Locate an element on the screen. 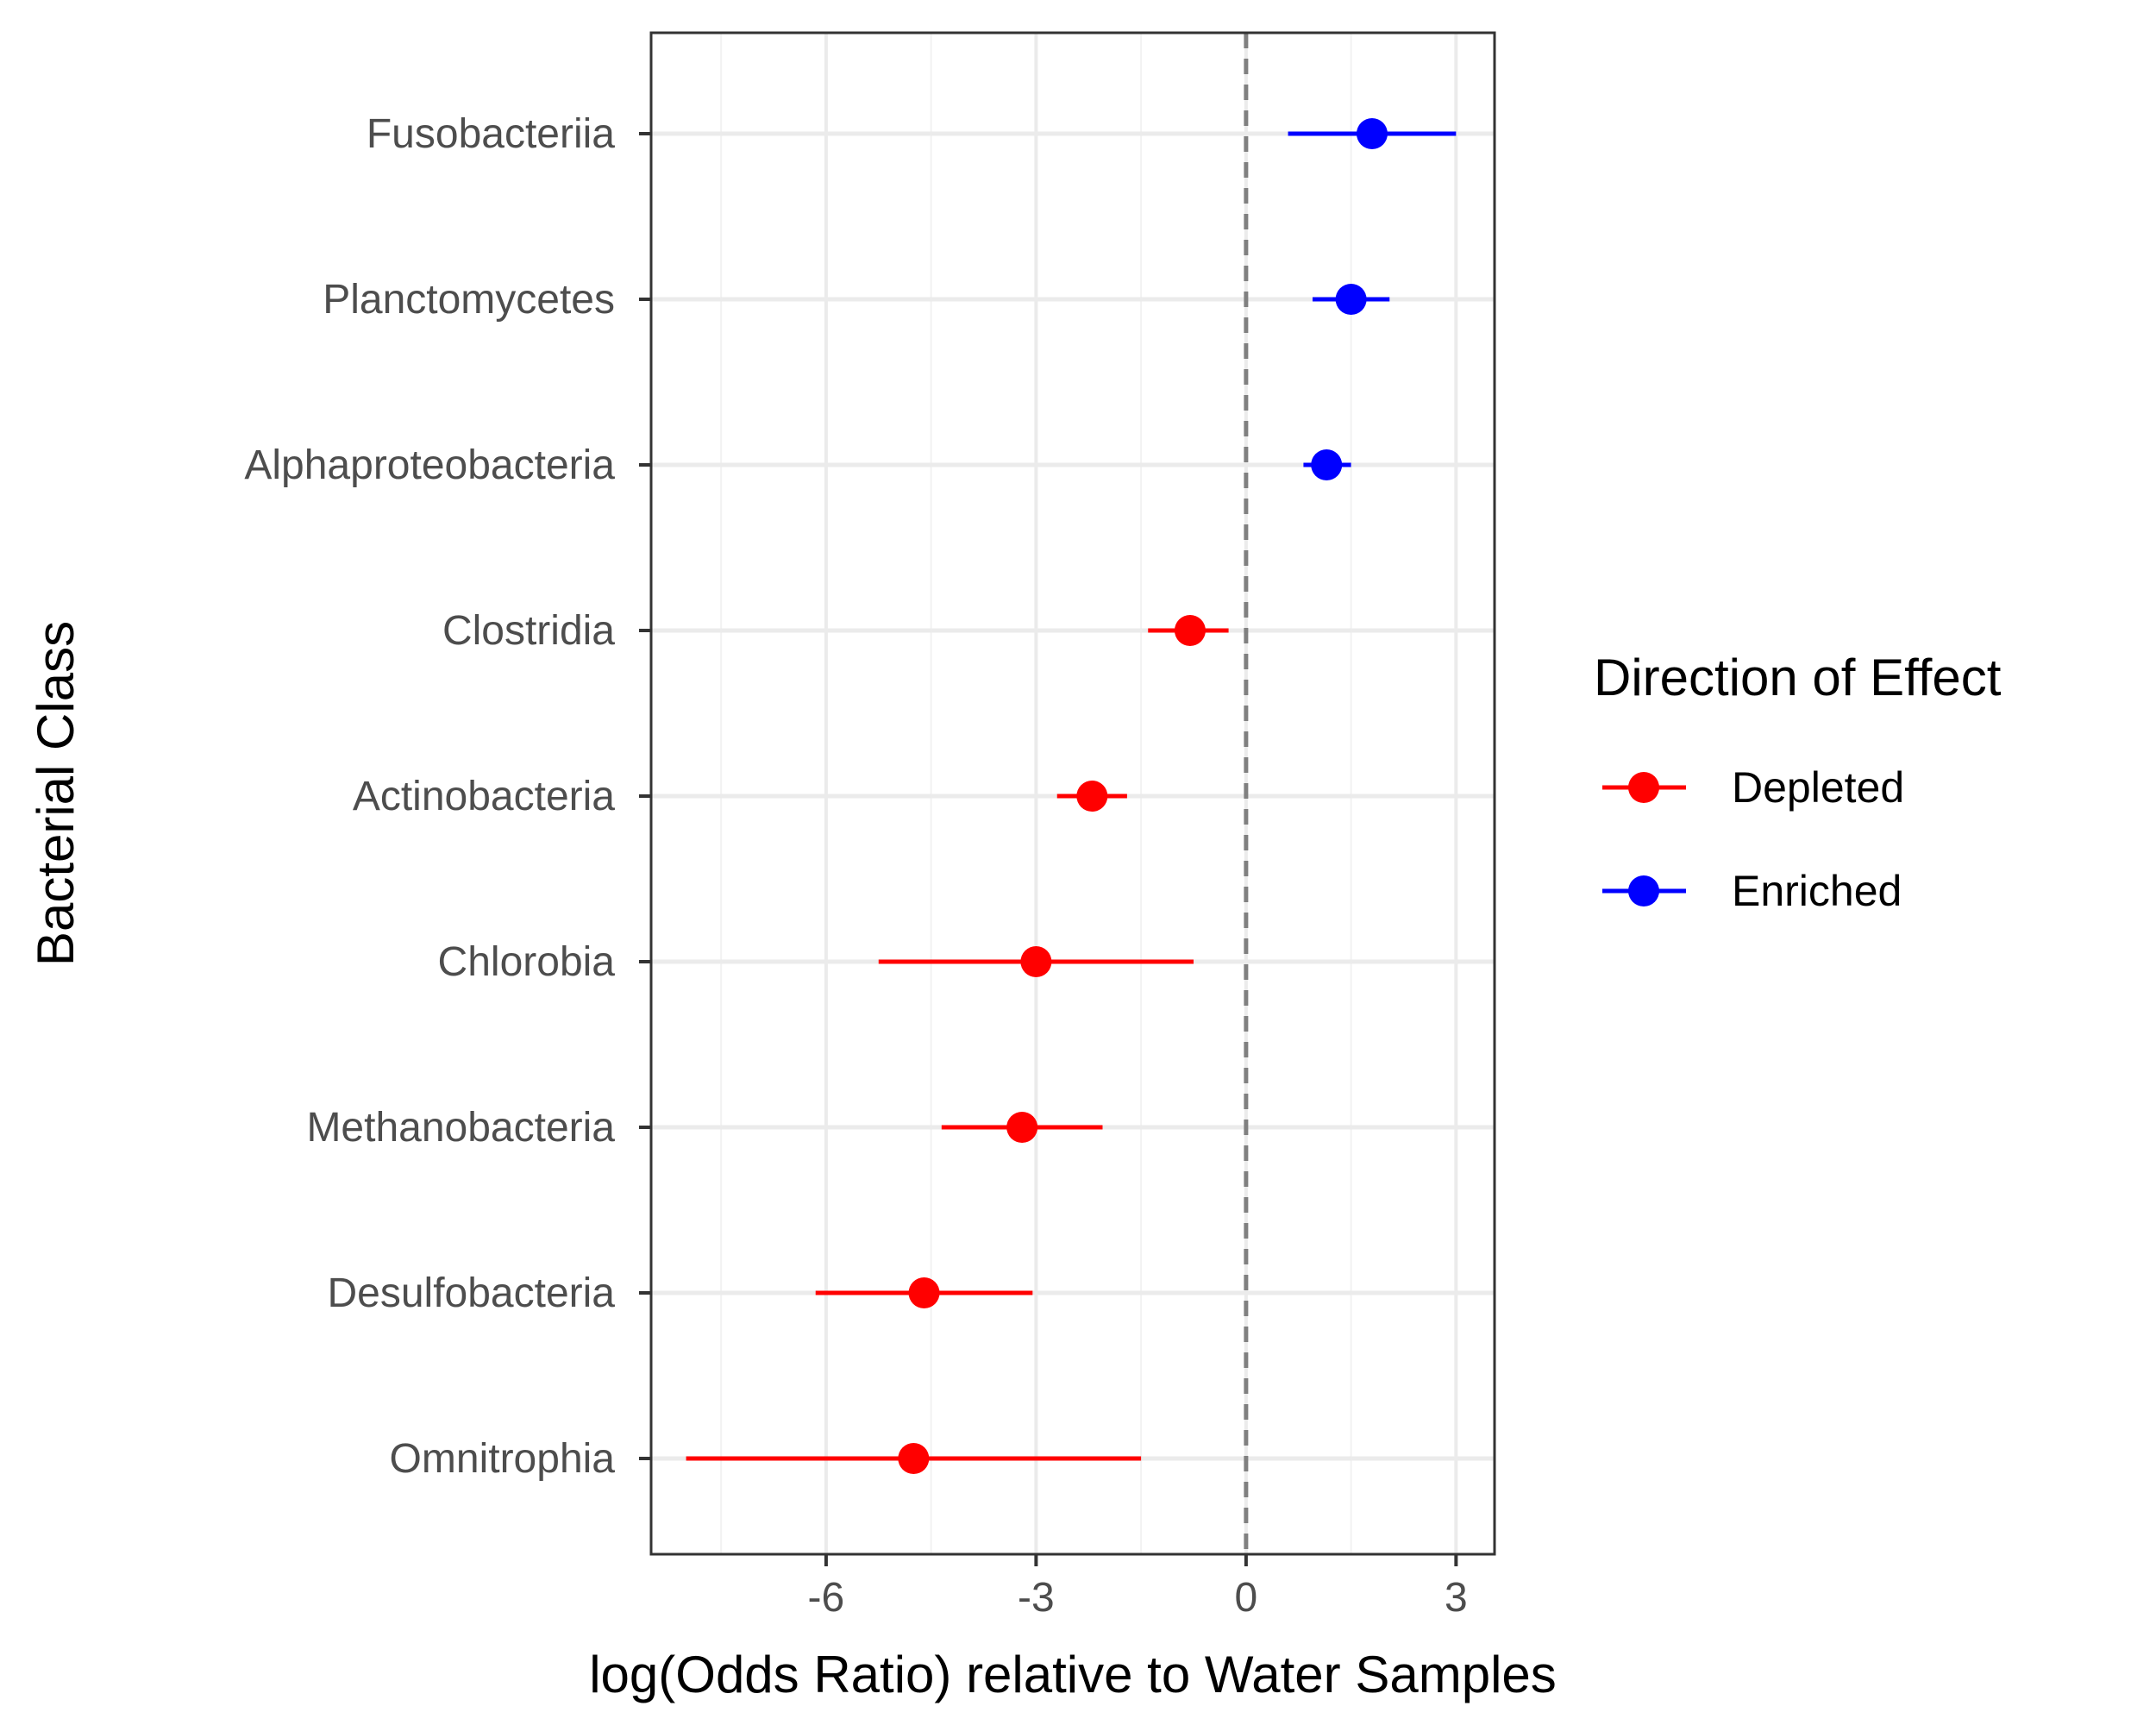 This screenshot has width=2156, height=1725. x-tick-label: 3 is located at coordinates (1456, 1598).